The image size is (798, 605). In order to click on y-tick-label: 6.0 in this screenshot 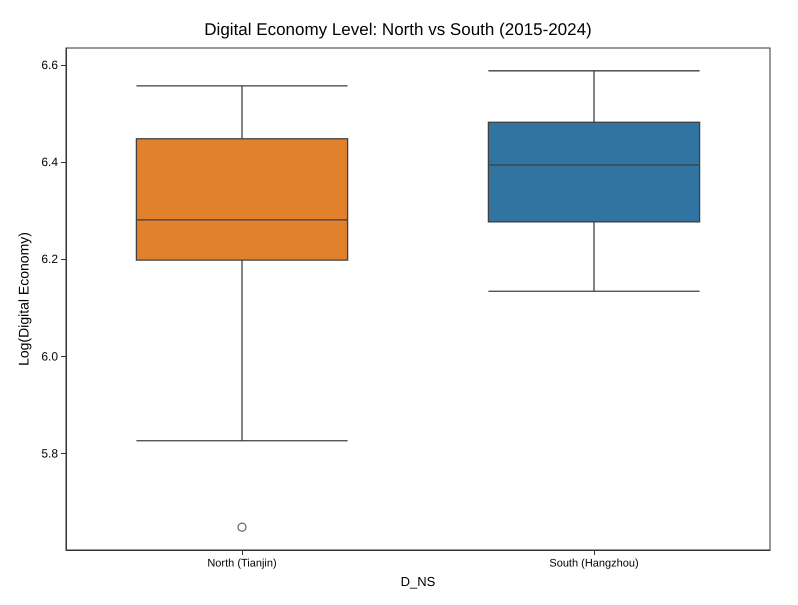, I will do `click(49, 356)`.